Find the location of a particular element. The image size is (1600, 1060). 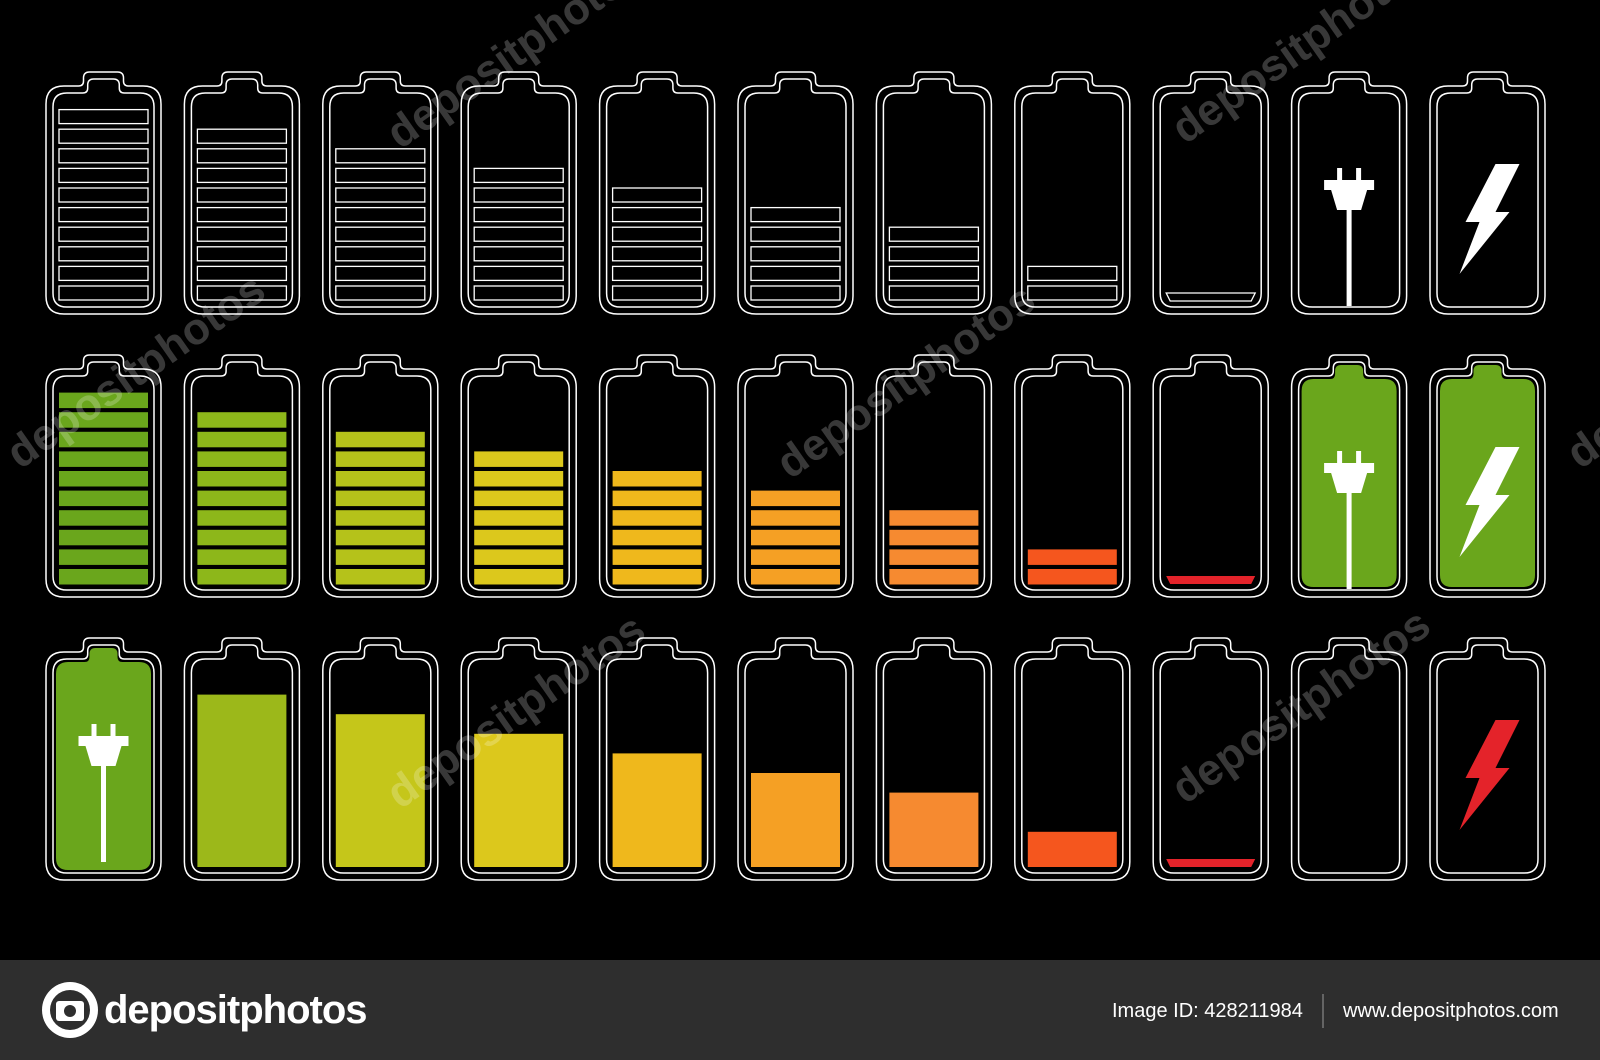

footer-bar is located at coordinates (800, 1010).